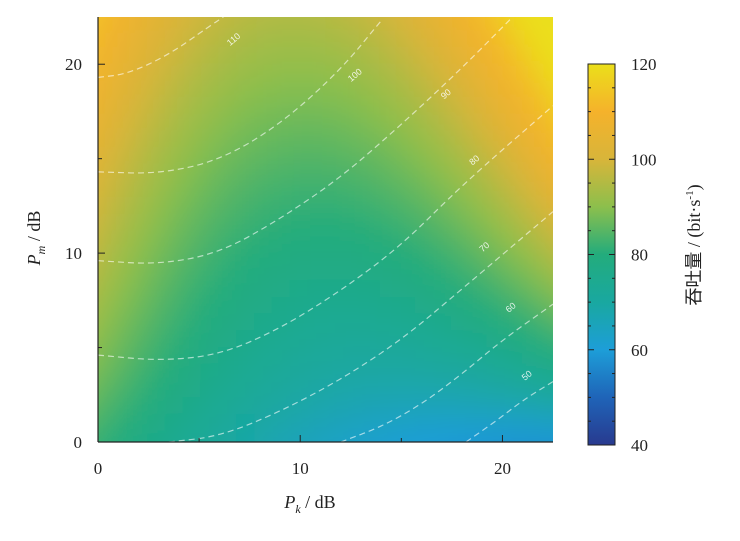 This screenshot has height=541, width=740. Describe the element at coordinates (302, 456) in the screenshot. I see `x-ticks: 0 10 20` at that location.